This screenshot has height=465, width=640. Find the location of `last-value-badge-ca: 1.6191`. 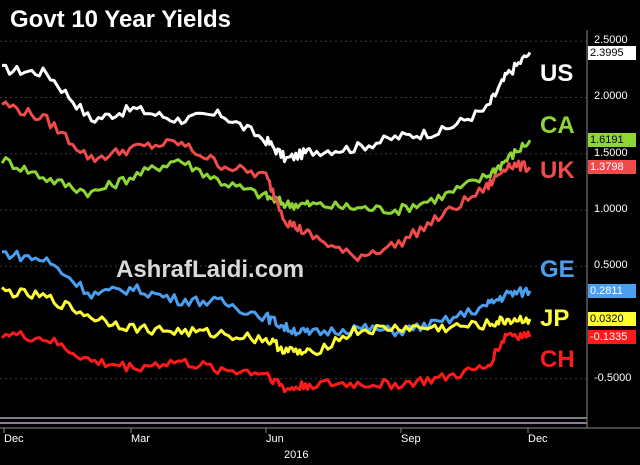

last-value-badge-ca: 1.6191 is located at coordinates (612, 140).